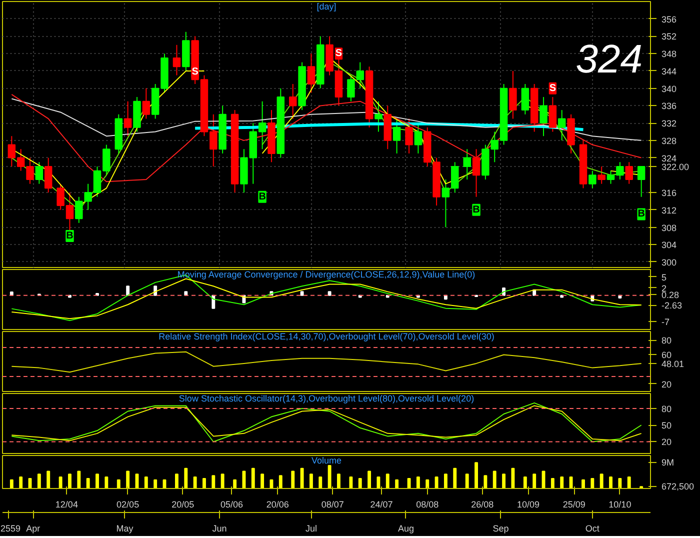  Describe the element at coordinates (669, 210) in the screenshot. I see `y-tick-label: 312` at that location.